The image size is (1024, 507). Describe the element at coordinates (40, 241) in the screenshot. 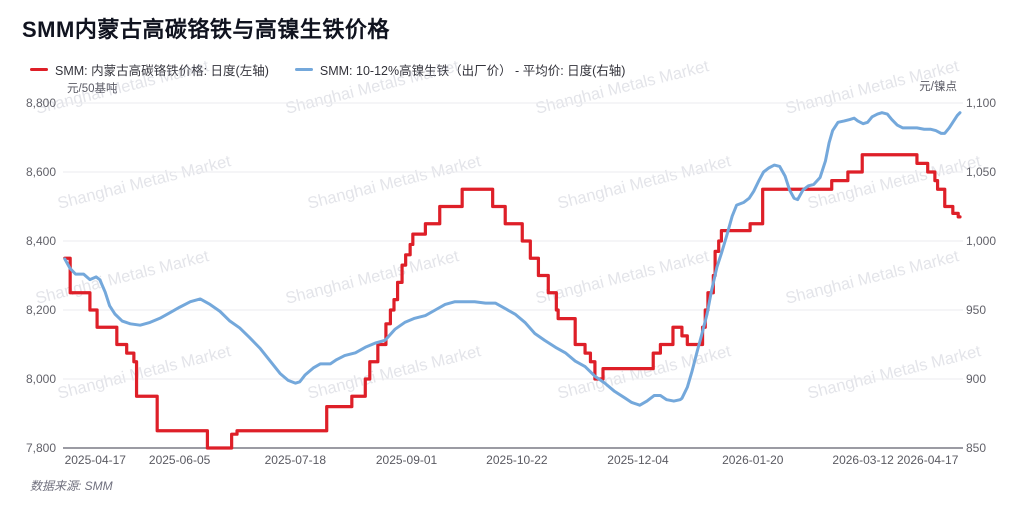

I see `left-axis-tick: 8,400` at that location.